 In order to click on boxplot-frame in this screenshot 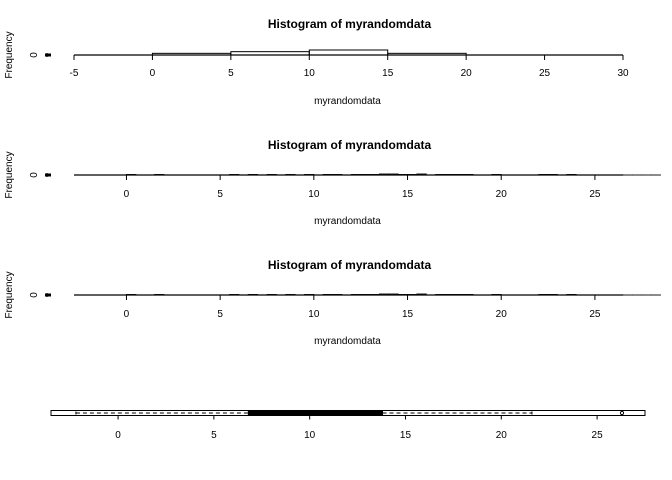, I will do `click(348, 413)`.